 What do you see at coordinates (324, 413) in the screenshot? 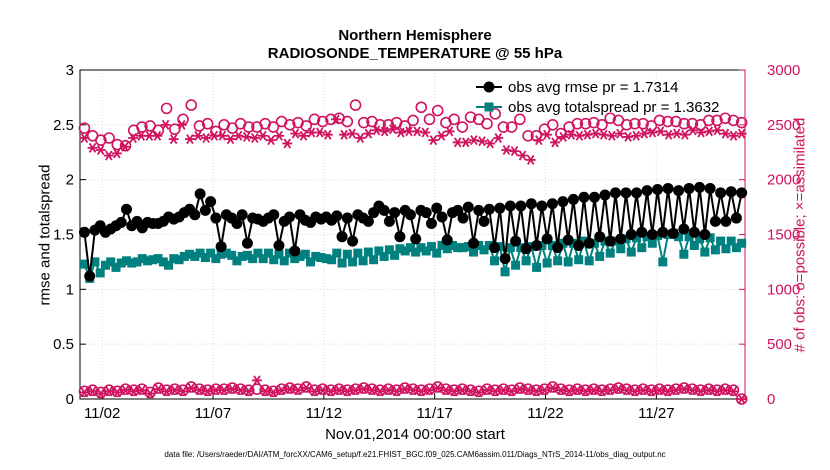
I see `x-tick-label: 11/12` at bounding box center [324, 413].